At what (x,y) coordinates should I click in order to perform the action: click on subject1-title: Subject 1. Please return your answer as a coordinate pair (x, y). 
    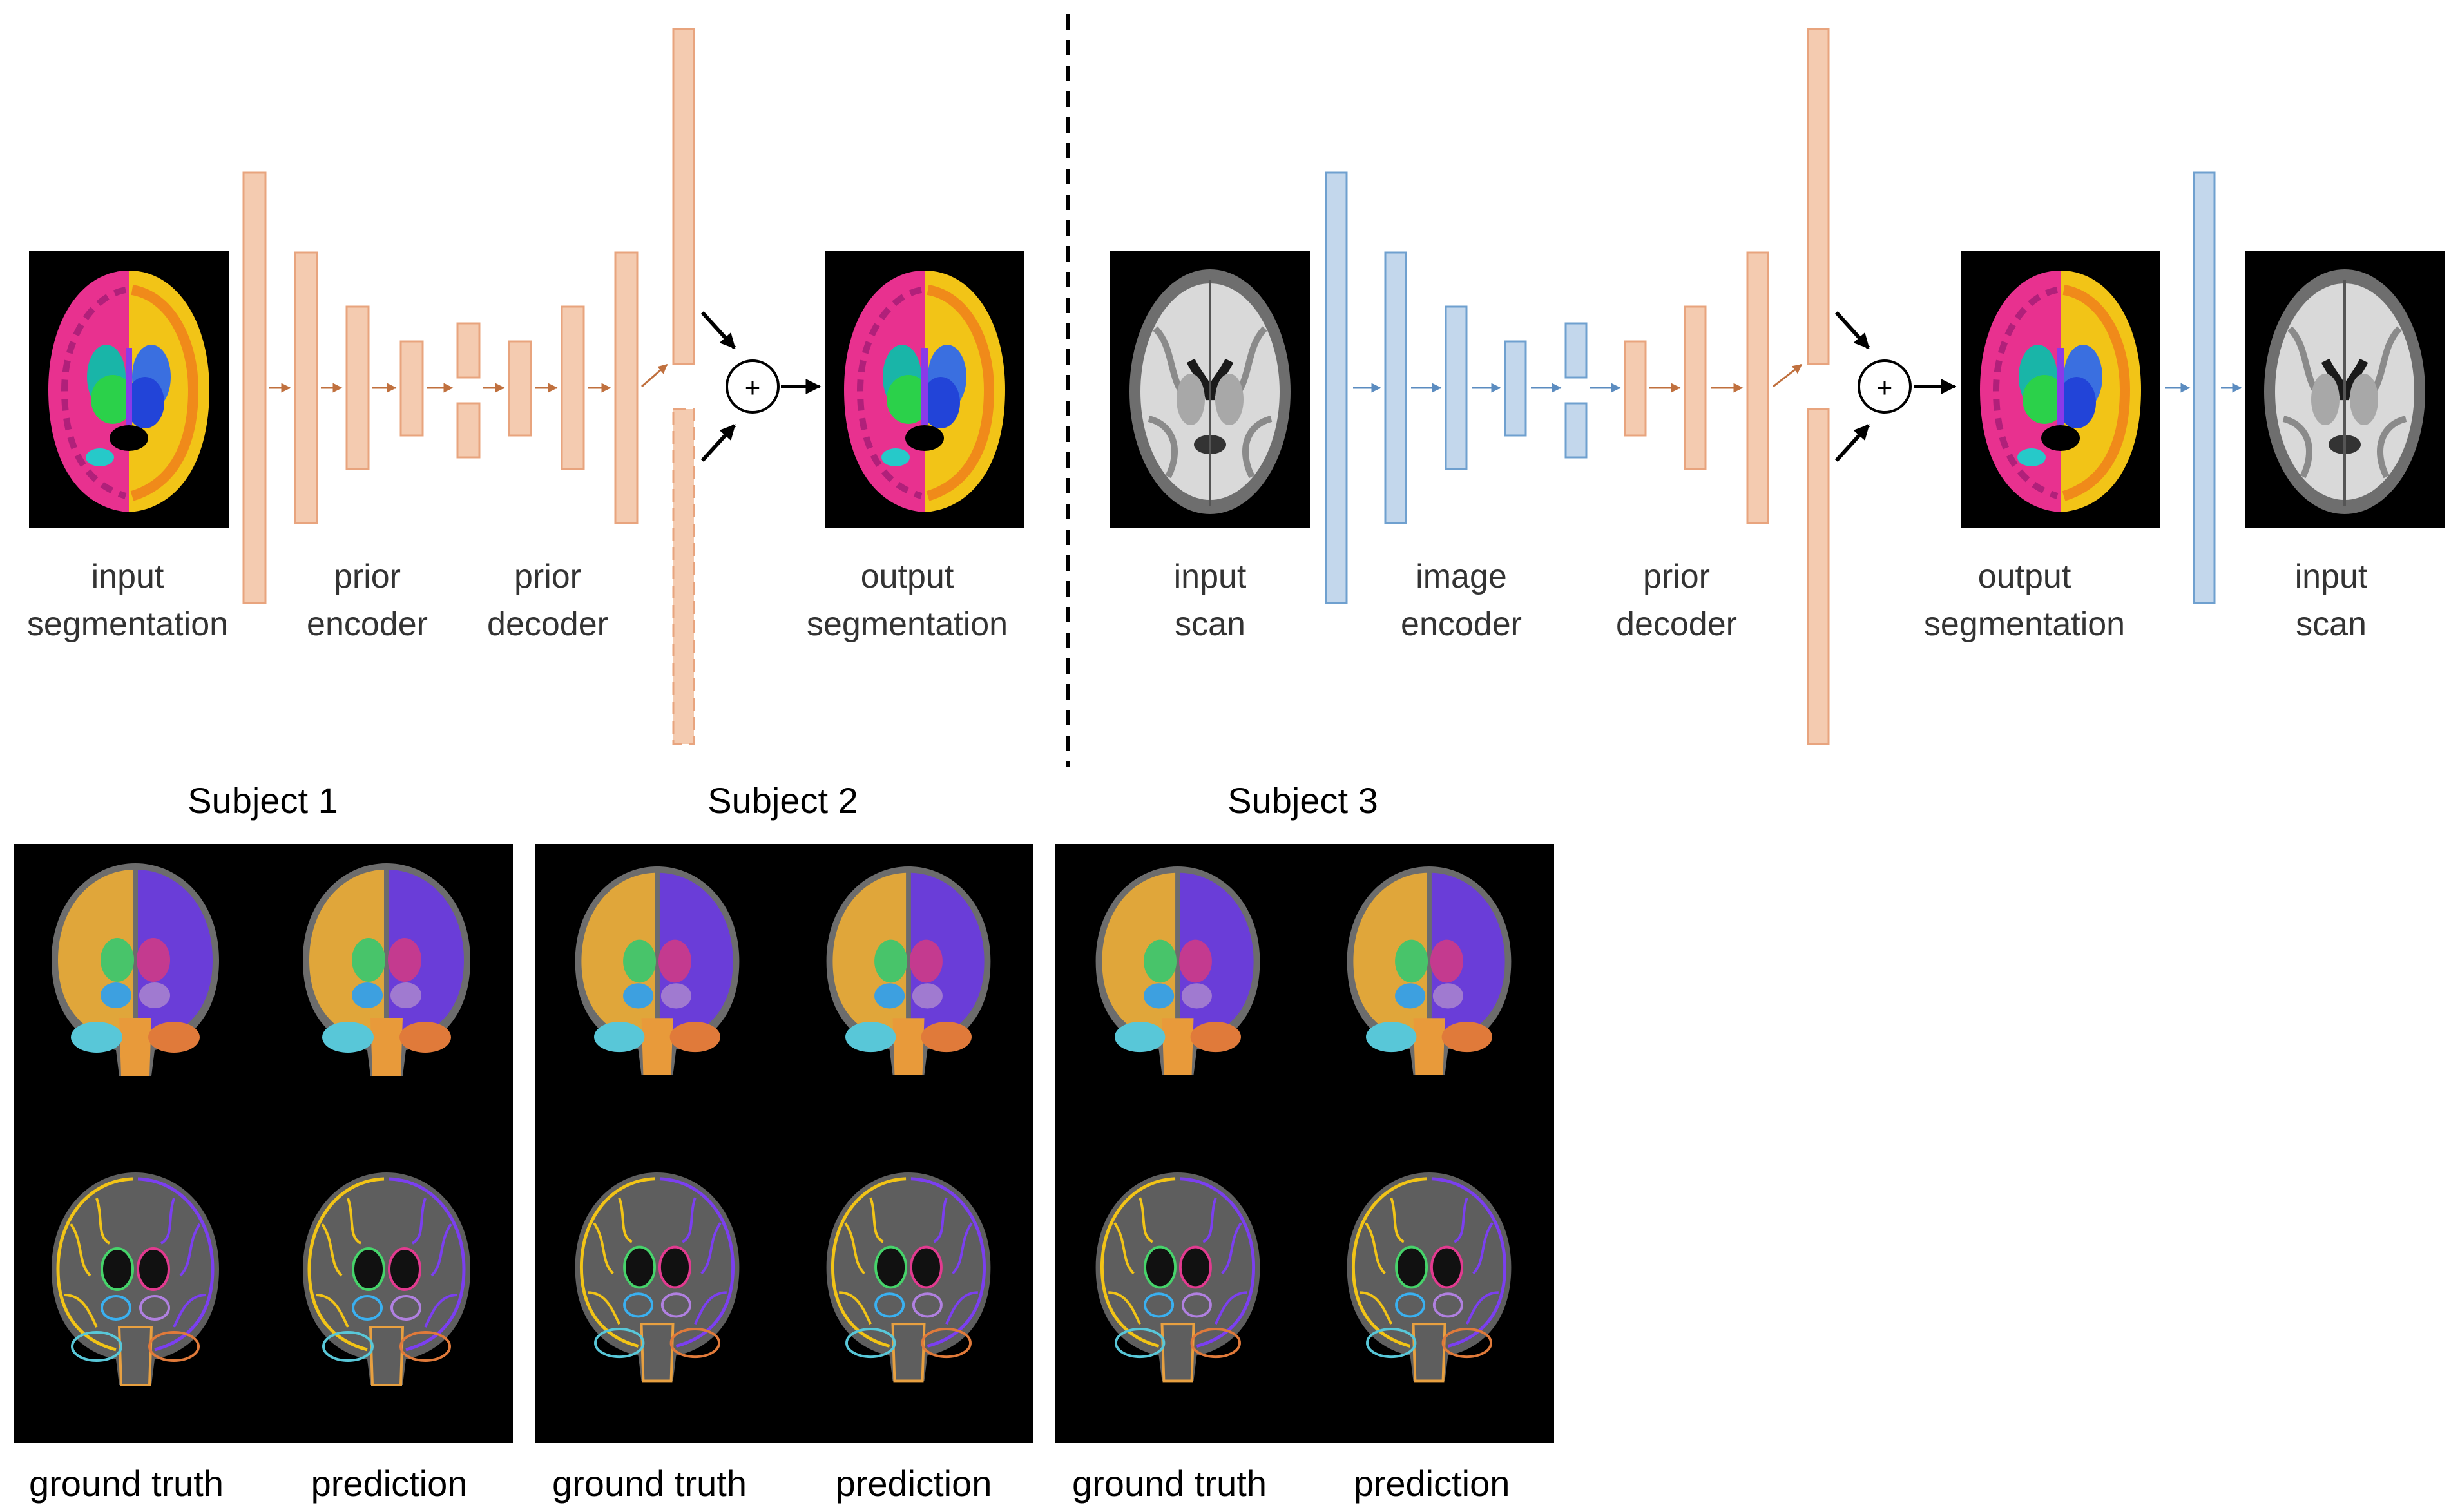
    Looking at the image, I should click on (262, 800).